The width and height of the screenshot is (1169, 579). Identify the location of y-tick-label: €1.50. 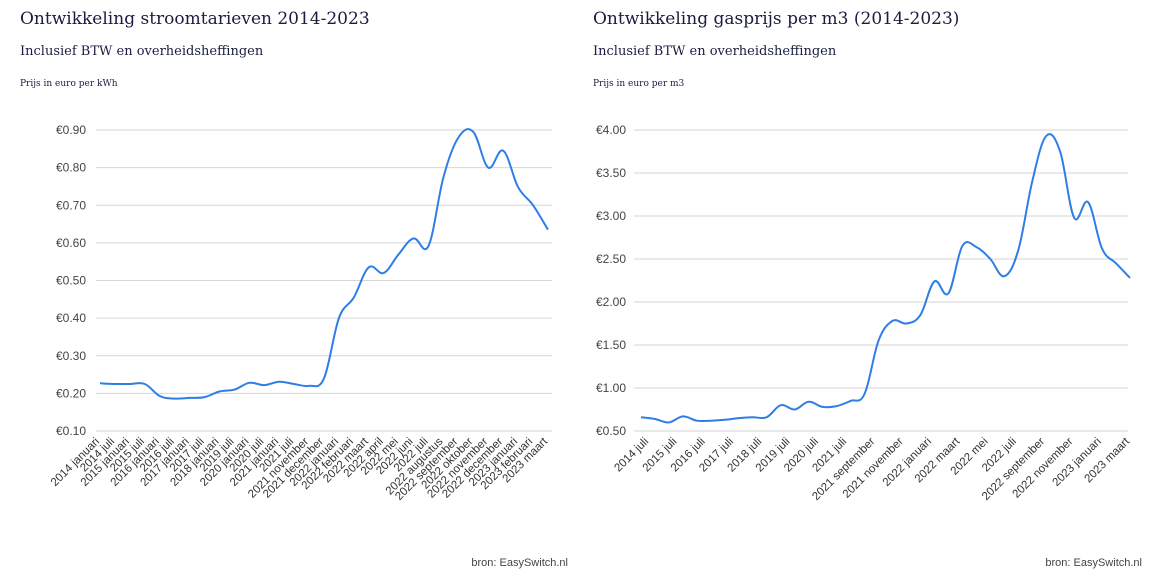
(611, 345).